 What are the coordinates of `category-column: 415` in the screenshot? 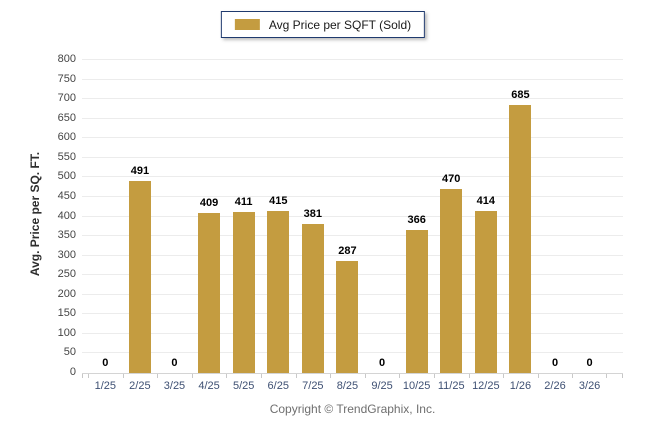 It's located at (278, 219).